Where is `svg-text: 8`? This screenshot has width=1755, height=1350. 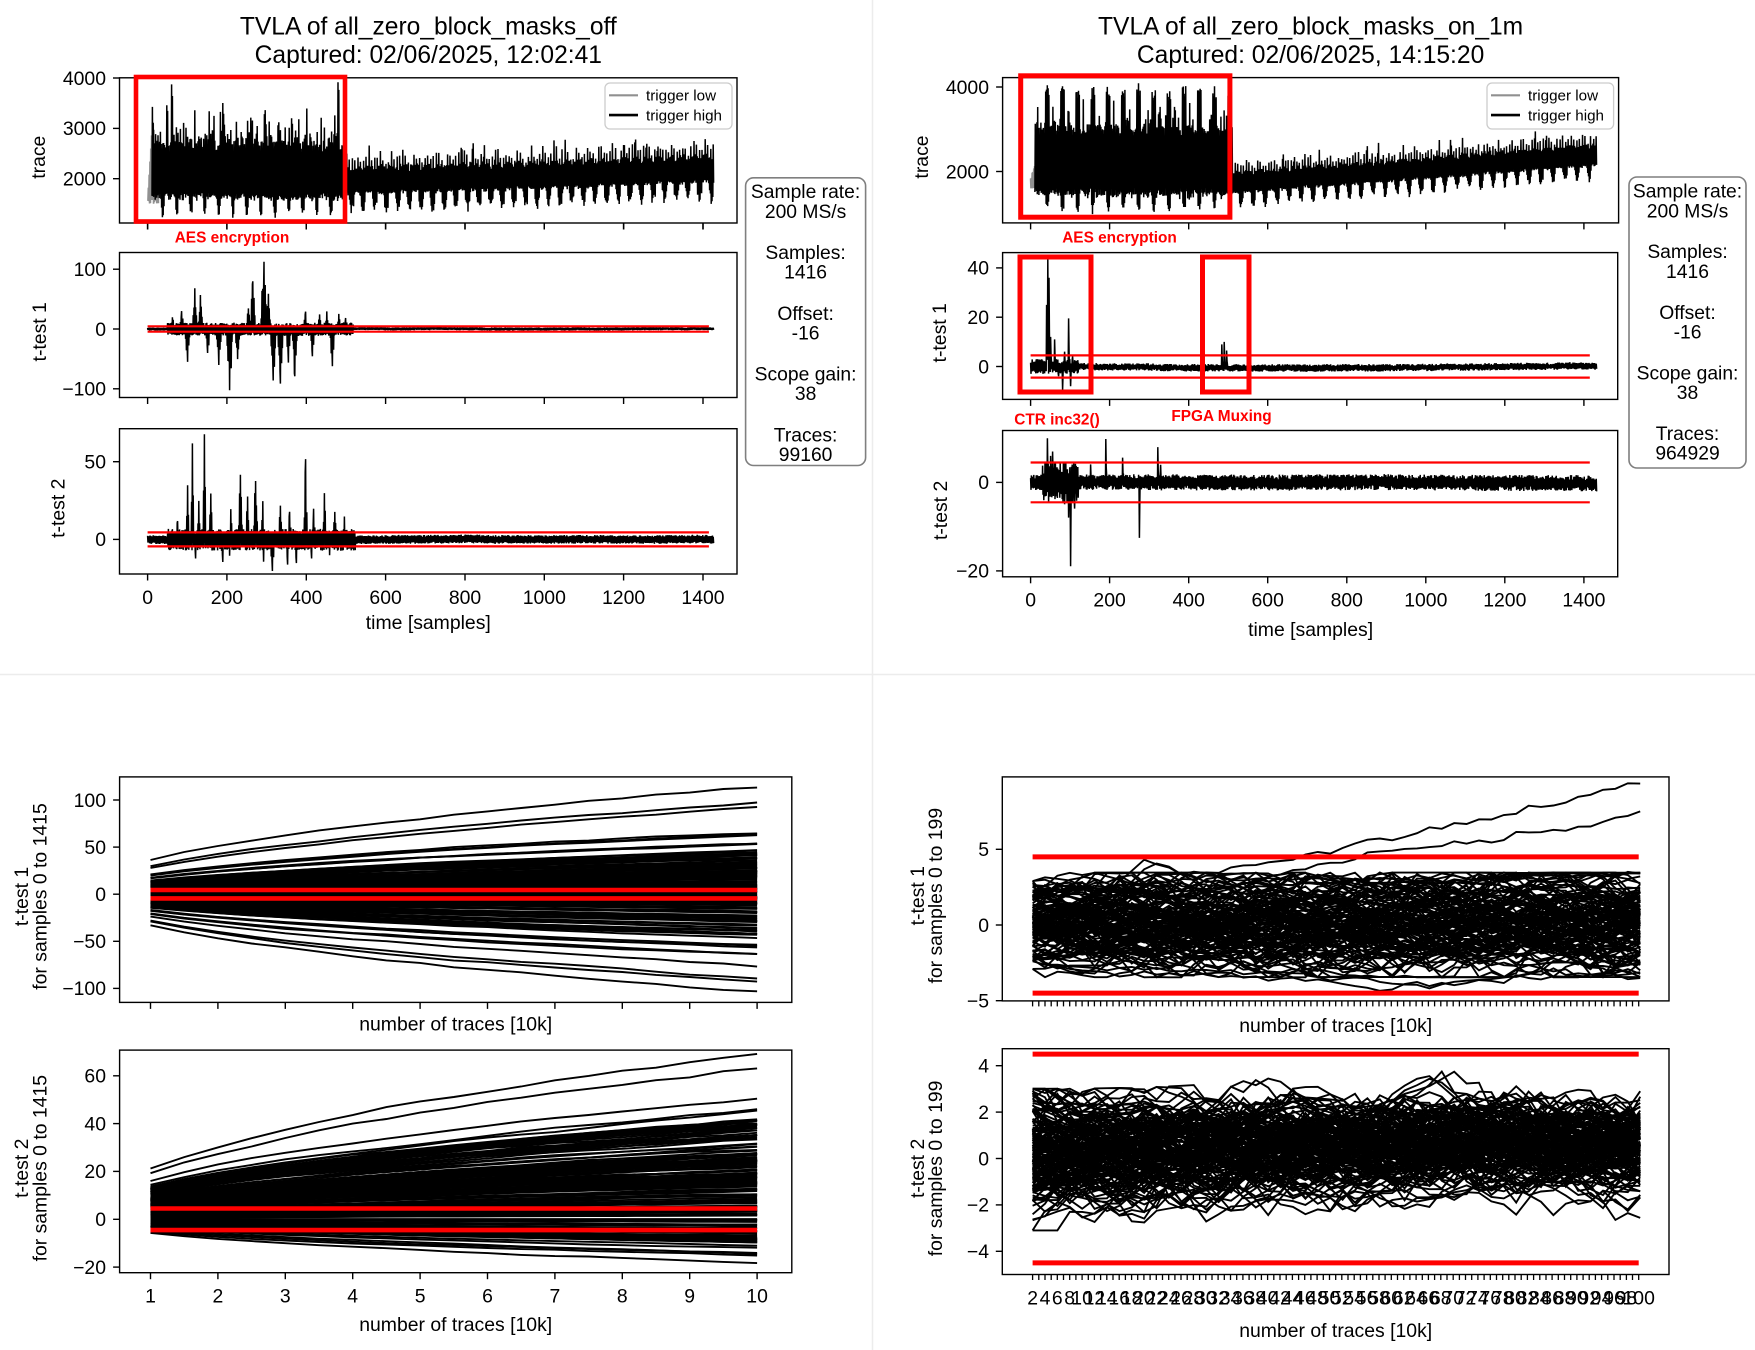
svg-text: 8 is located at coordinates (622, 1296).